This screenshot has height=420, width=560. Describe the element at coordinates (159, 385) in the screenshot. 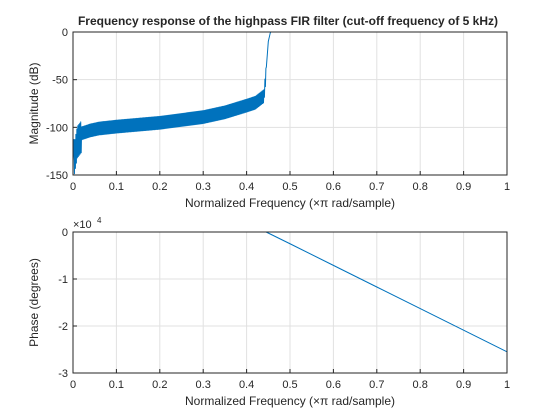

I see `phase-x-tick-label: 0.2` at that location.